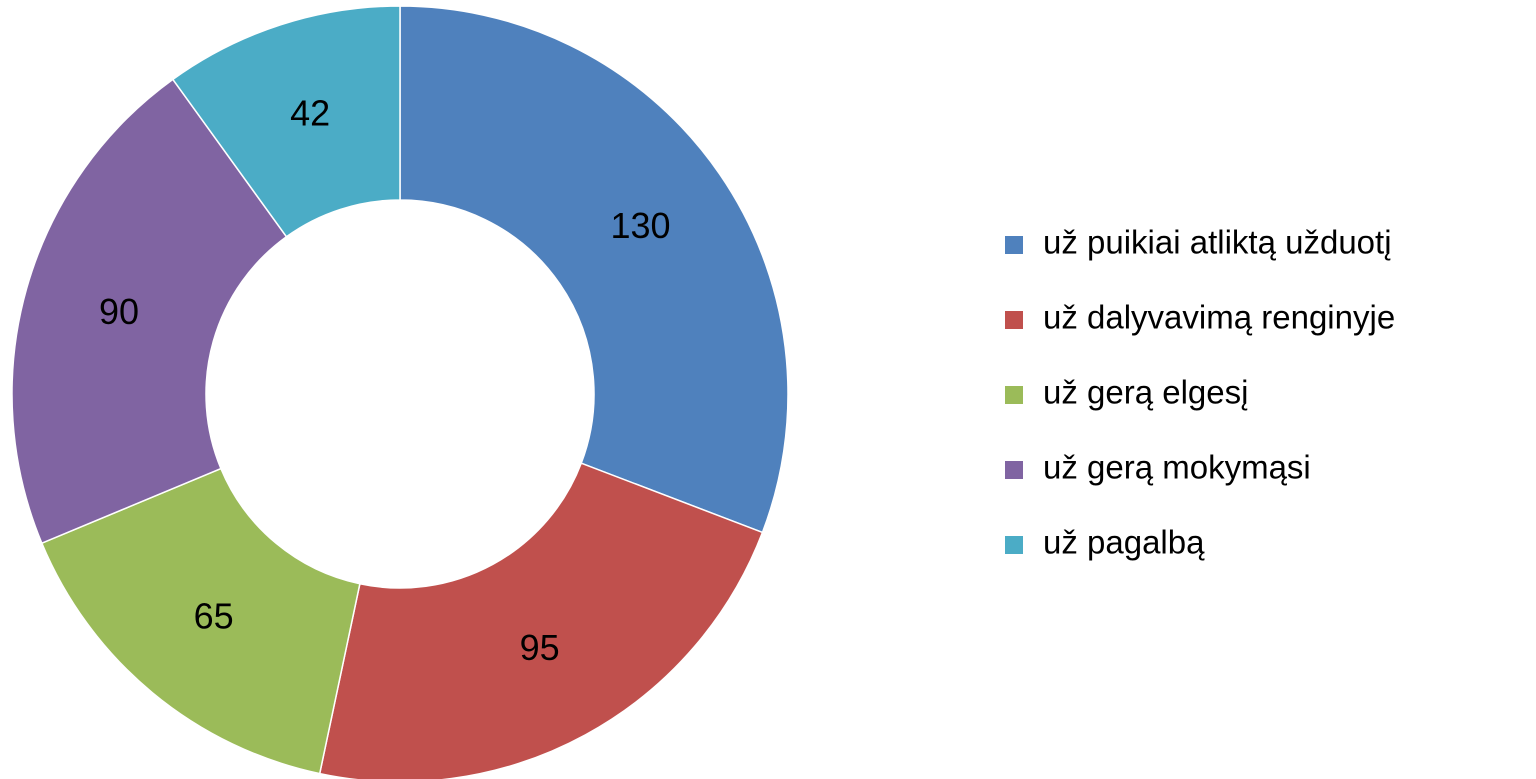 The width and height of the screenshot is (1536, 779). What do you see at coordinates (1145, 392) in the screenshot?
I see `legend-label: už gerą elgesį` at bounding box center [1145, 392].